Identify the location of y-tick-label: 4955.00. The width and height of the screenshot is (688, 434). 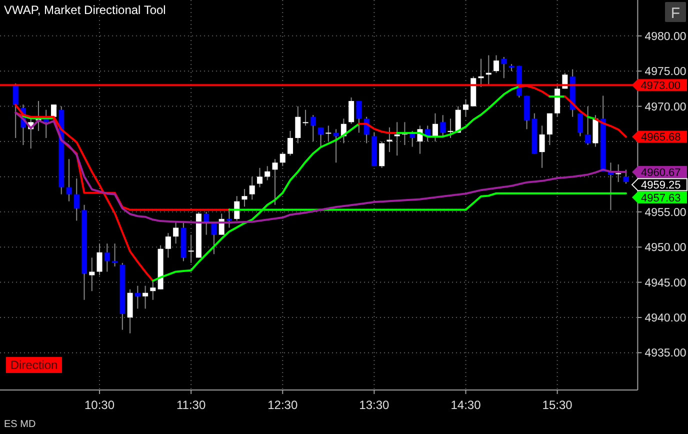
(665, 212).